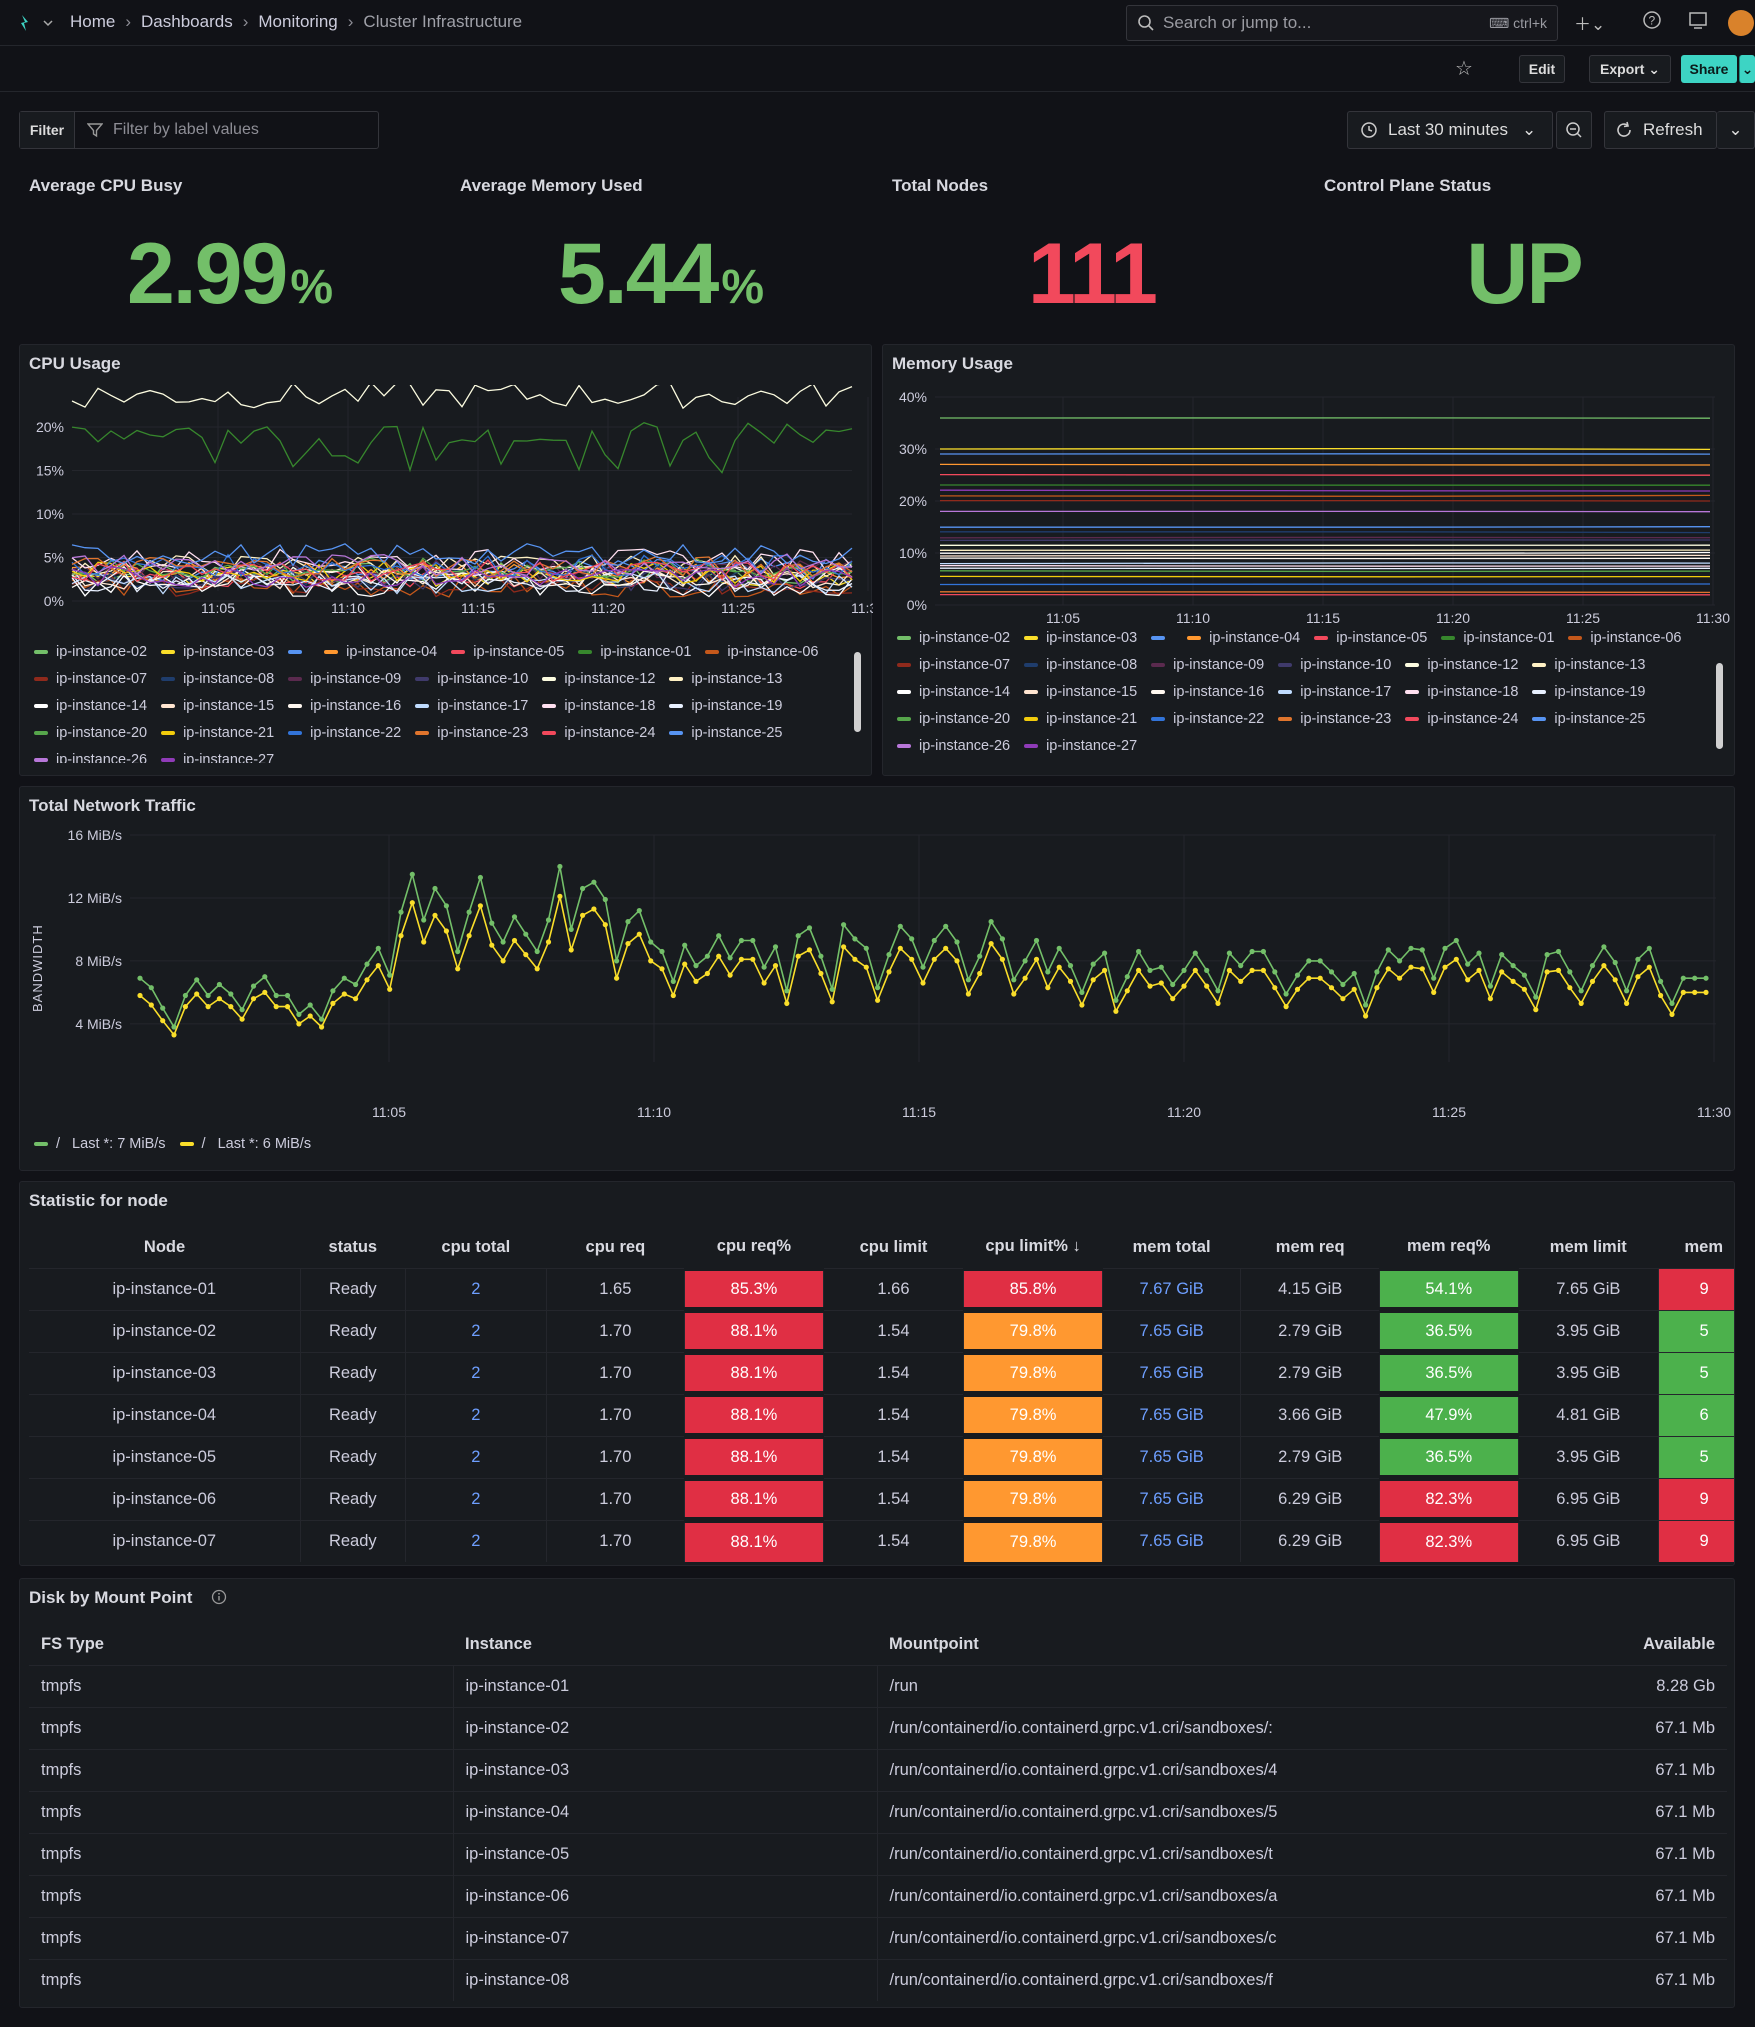  Describe the element at coordinates (1660, 130) in the screenshot. I see `refresh-button: Refresh` at that location.